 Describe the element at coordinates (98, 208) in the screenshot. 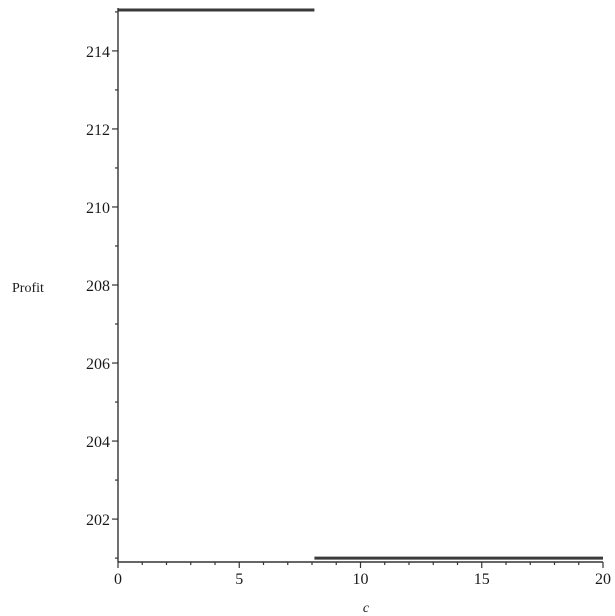

I see `y-tick-label: 210` at that location.